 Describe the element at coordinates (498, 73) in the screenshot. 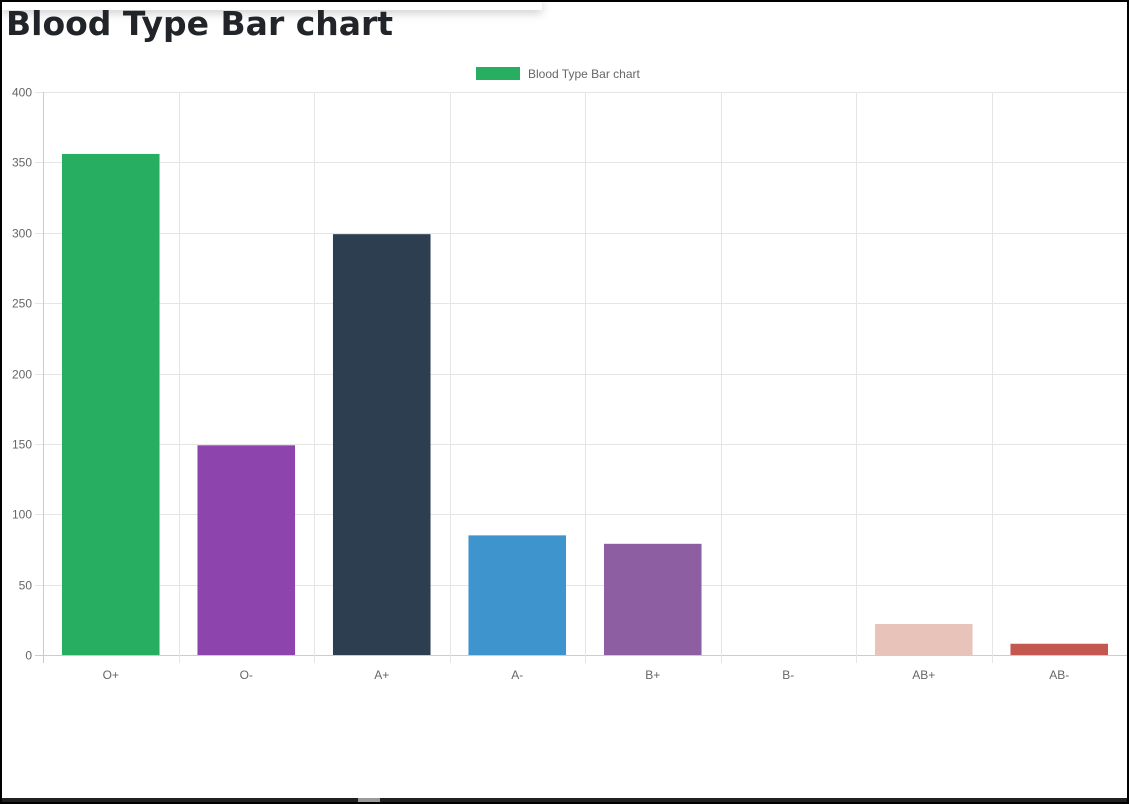

I see `legend-swatch` at that location.